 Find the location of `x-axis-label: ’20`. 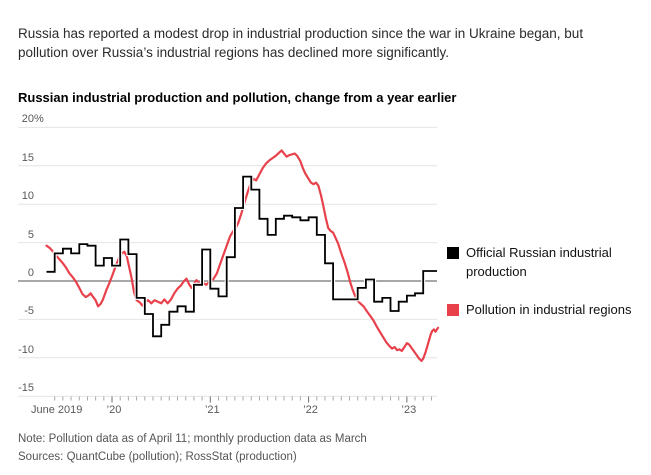

x-axis-label: ’20 is located at coordinates (114, 410).